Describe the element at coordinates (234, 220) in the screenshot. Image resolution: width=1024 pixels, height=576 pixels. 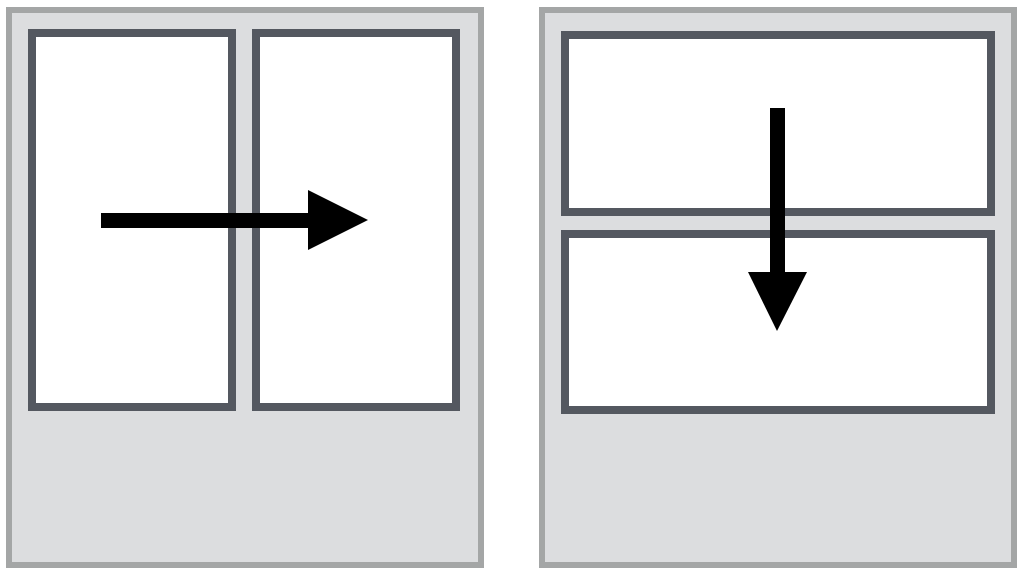
I see `arrow-right-icon` at that location.